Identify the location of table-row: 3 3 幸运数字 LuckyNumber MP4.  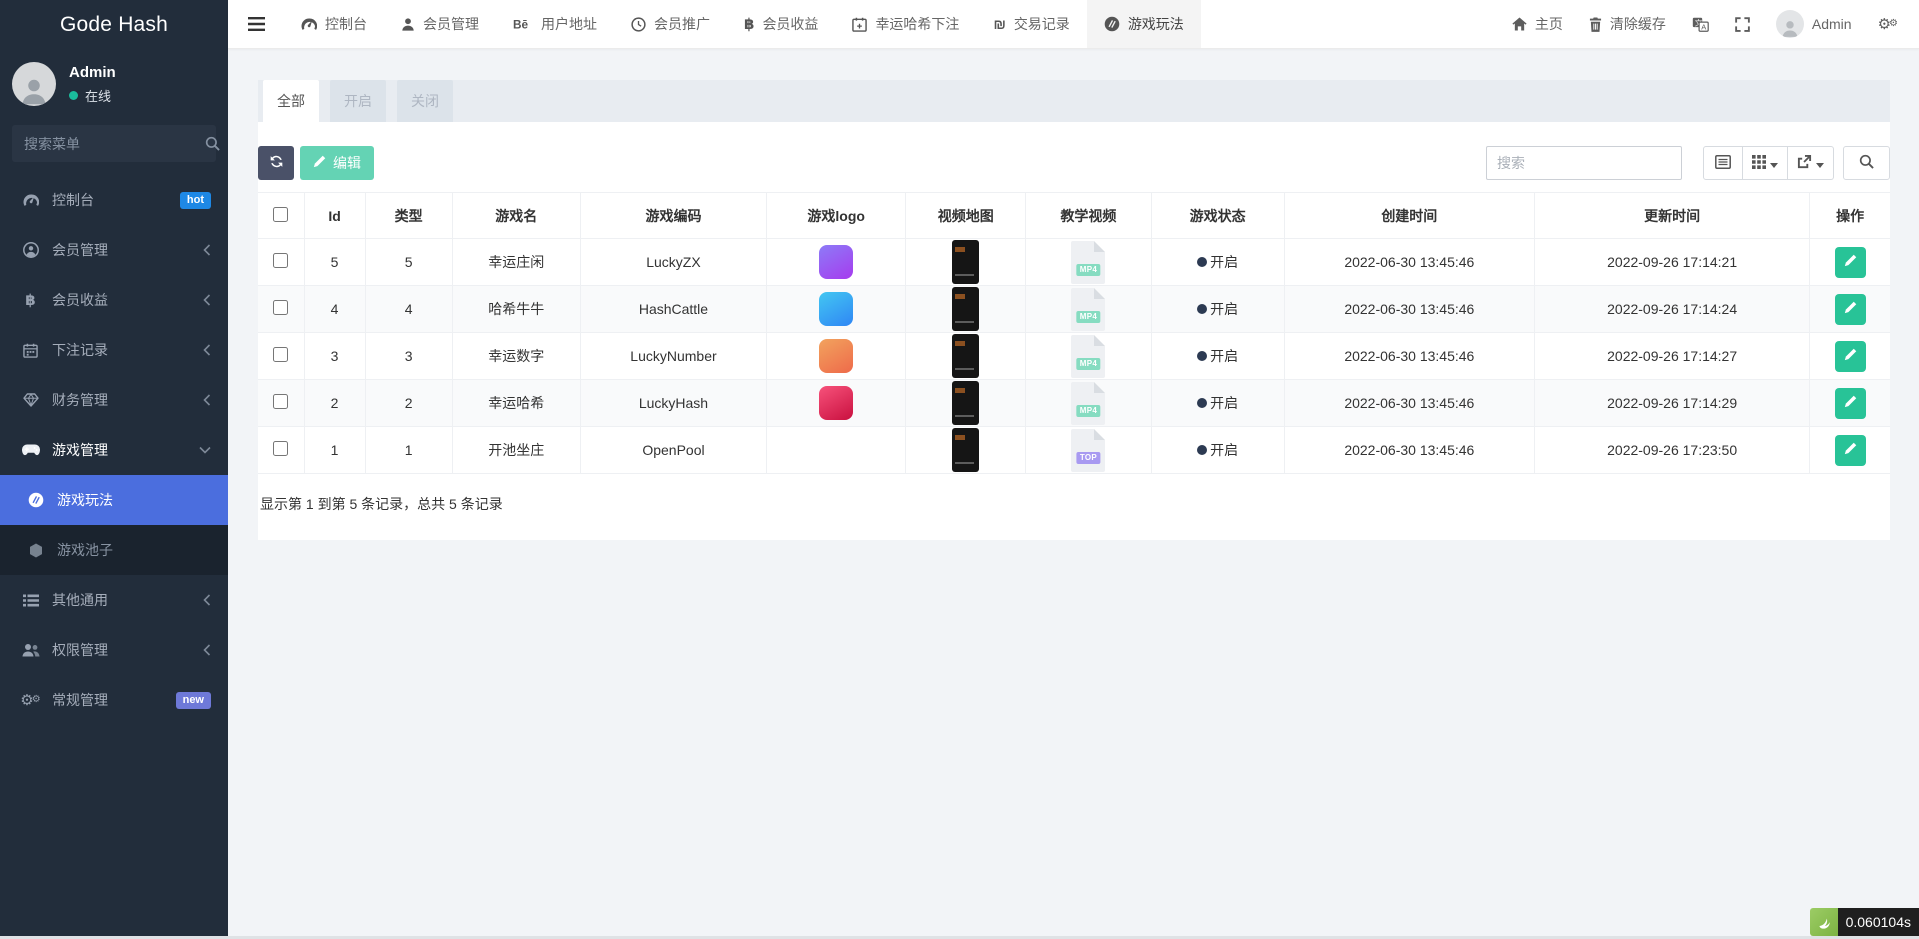
(1074, 356).